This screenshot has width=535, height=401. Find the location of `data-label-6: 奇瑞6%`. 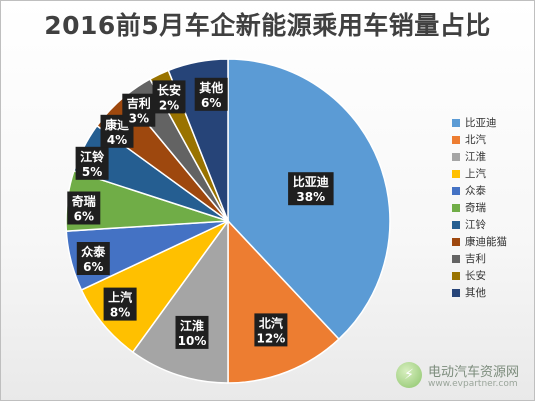

data-label-6: 奇瑞6% is located at coordinates (84, 208).